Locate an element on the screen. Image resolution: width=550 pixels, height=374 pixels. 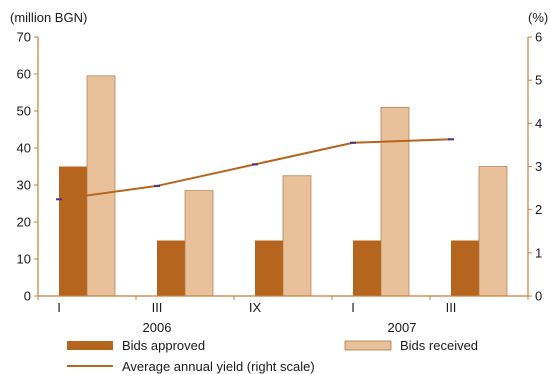
legend-label-bids-approved: Bids approved is located at coordinates (163, 345).